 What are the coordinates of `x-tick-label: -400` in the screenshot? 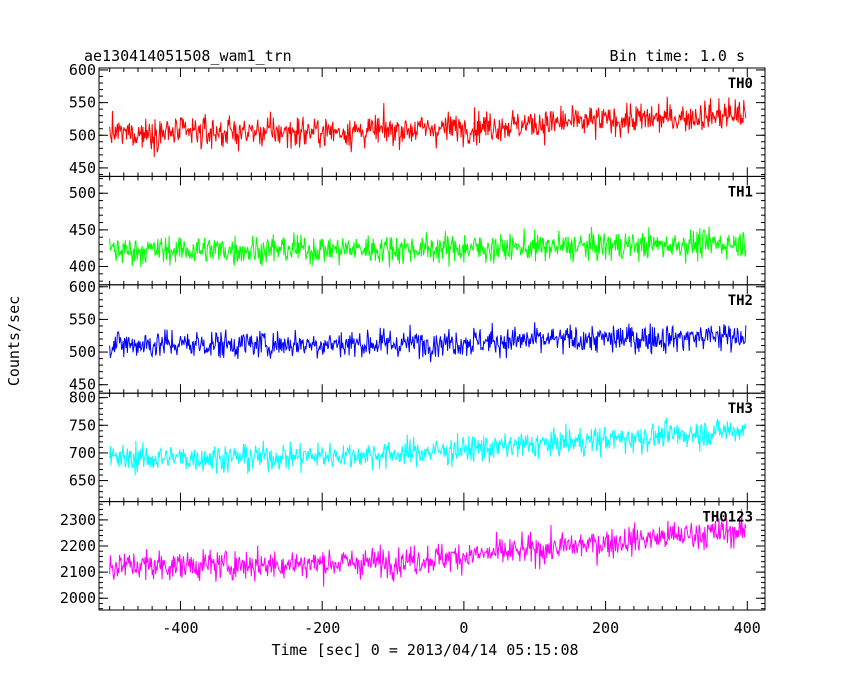 It's located at (180, 628).